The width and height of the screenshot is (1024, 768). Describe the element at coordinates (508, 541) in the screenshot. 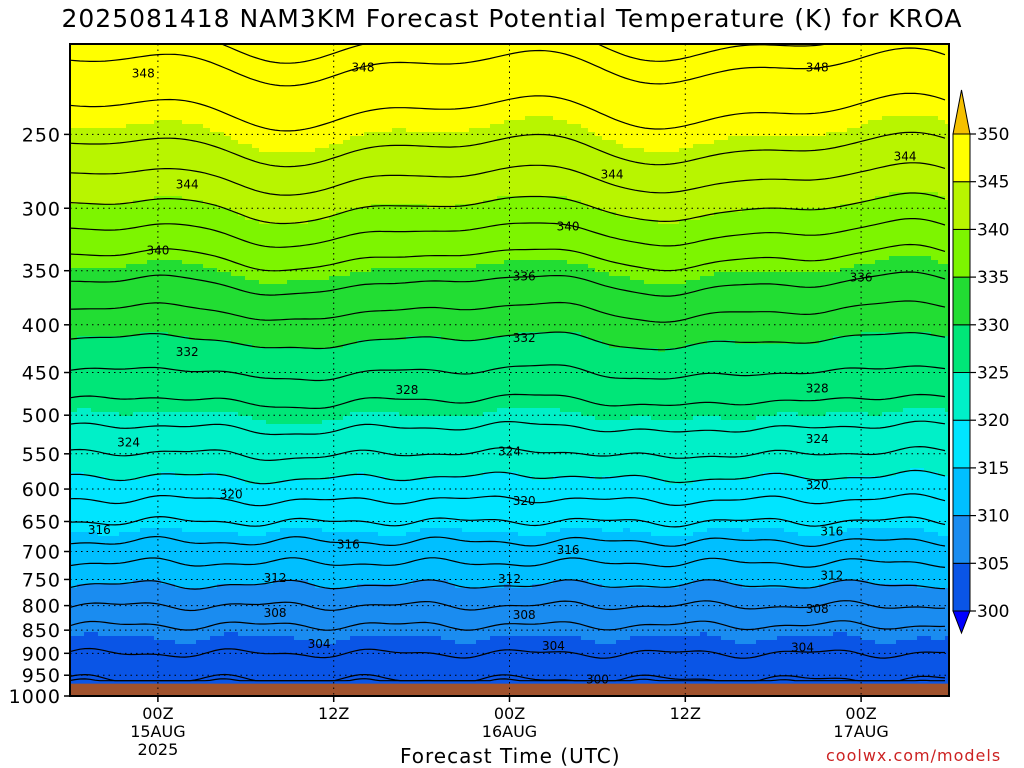

I see `contour-314K` at that location.